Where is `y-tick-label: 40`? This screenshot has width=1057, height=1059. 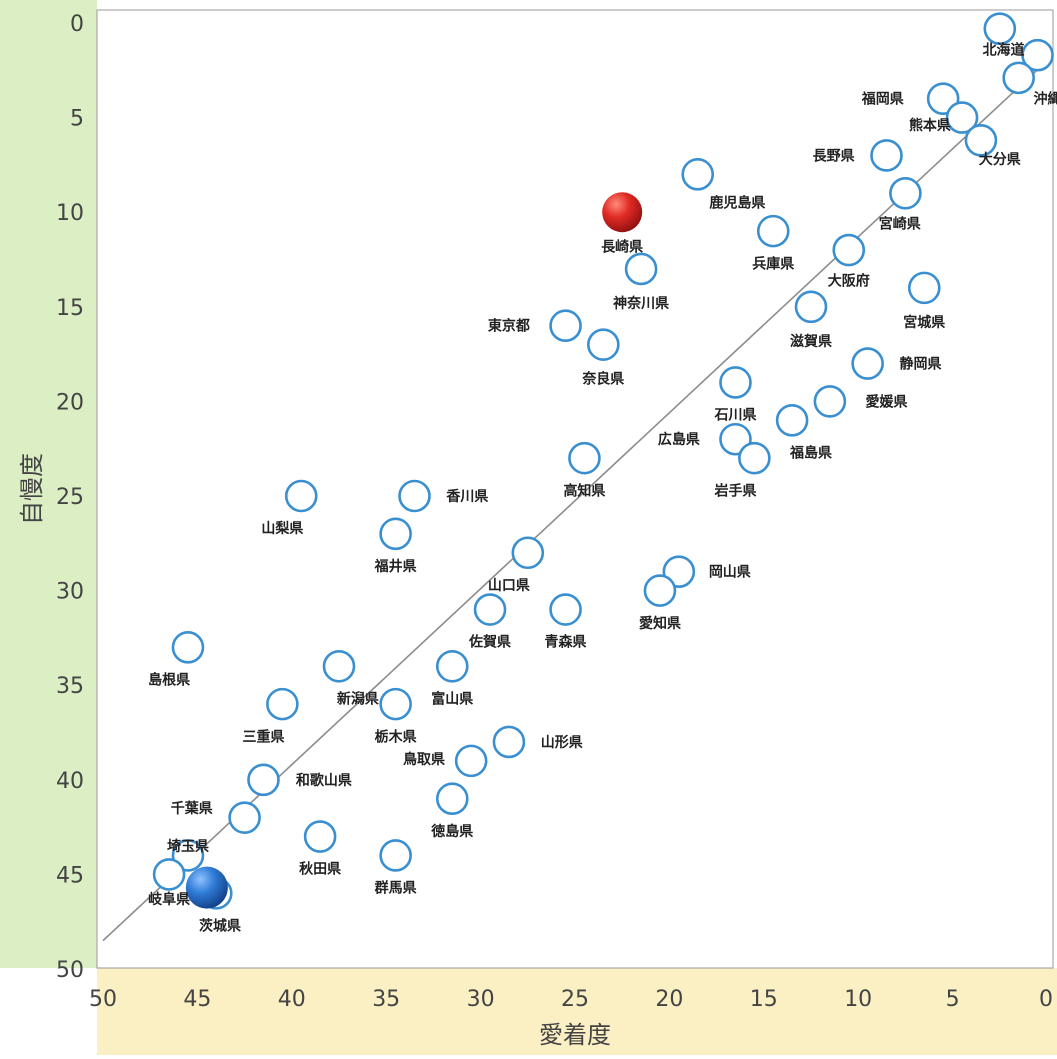 y-tick-label: 40 is located at coordinates (70, 781).